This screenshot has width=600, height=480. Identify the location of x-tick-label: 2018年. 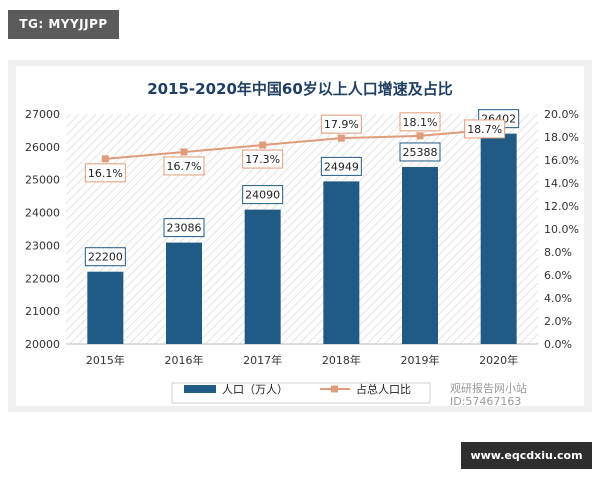
(341, 360).